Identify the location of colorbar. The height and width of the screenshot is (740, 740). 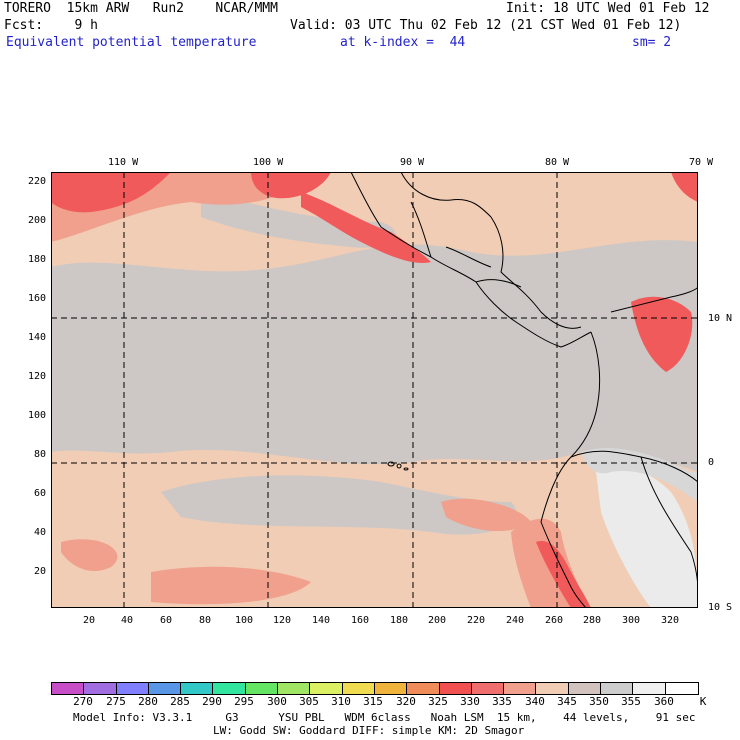
(375, 688).